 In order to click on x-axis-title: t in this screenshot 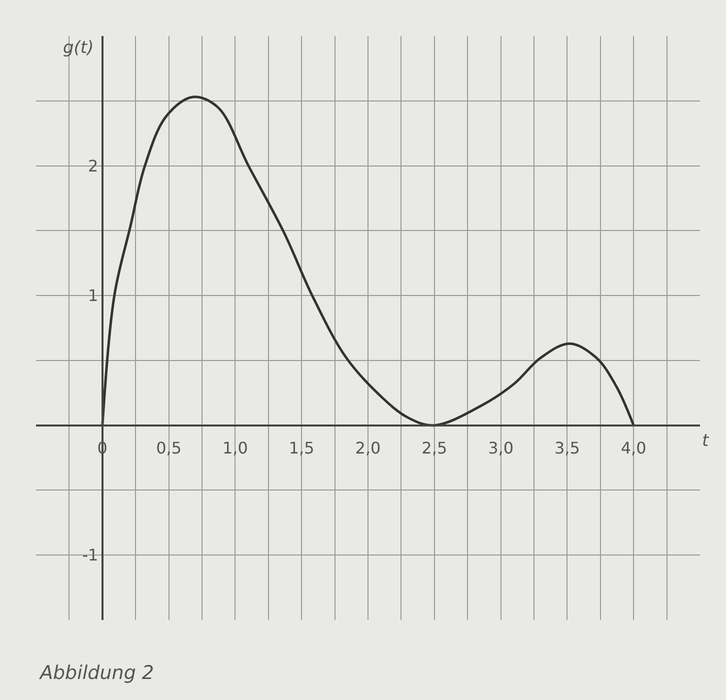, I will do `click(706, 441)`.